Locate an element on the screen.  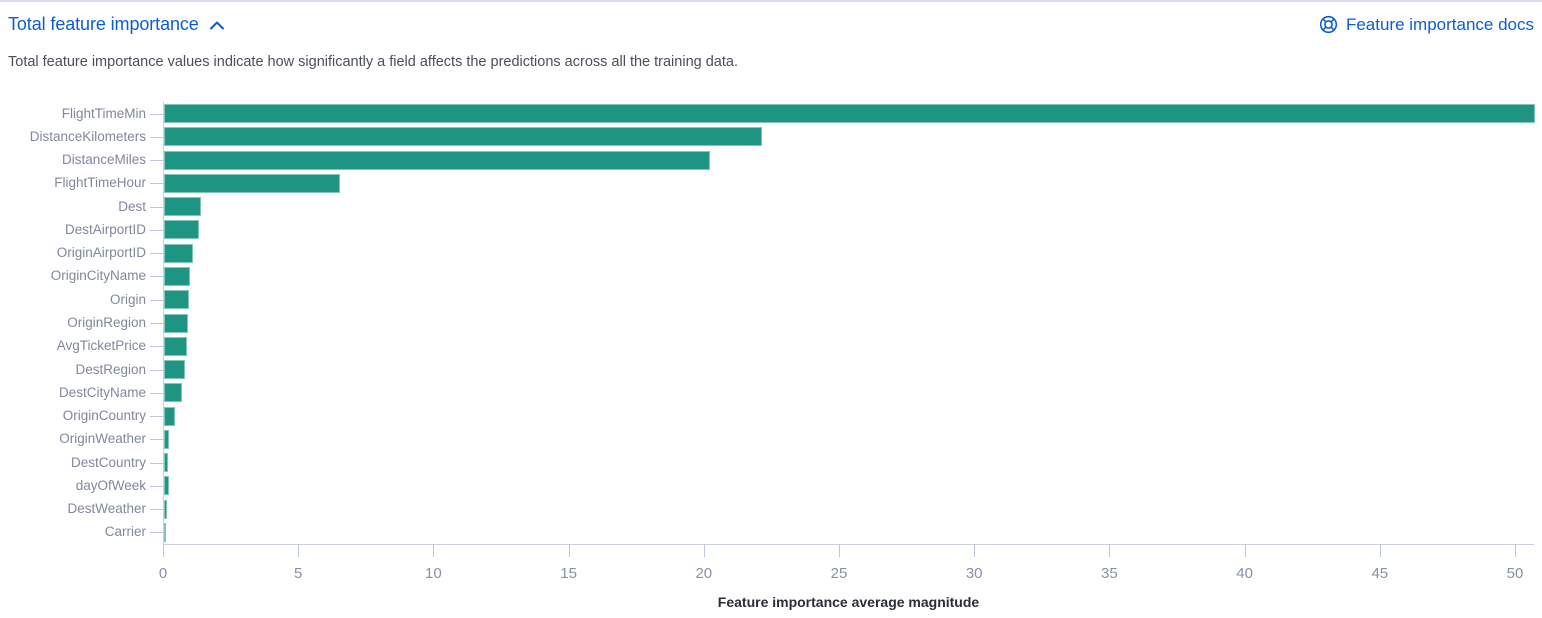
y-axis-label: DestCountry is located at coordinates (108, 462).